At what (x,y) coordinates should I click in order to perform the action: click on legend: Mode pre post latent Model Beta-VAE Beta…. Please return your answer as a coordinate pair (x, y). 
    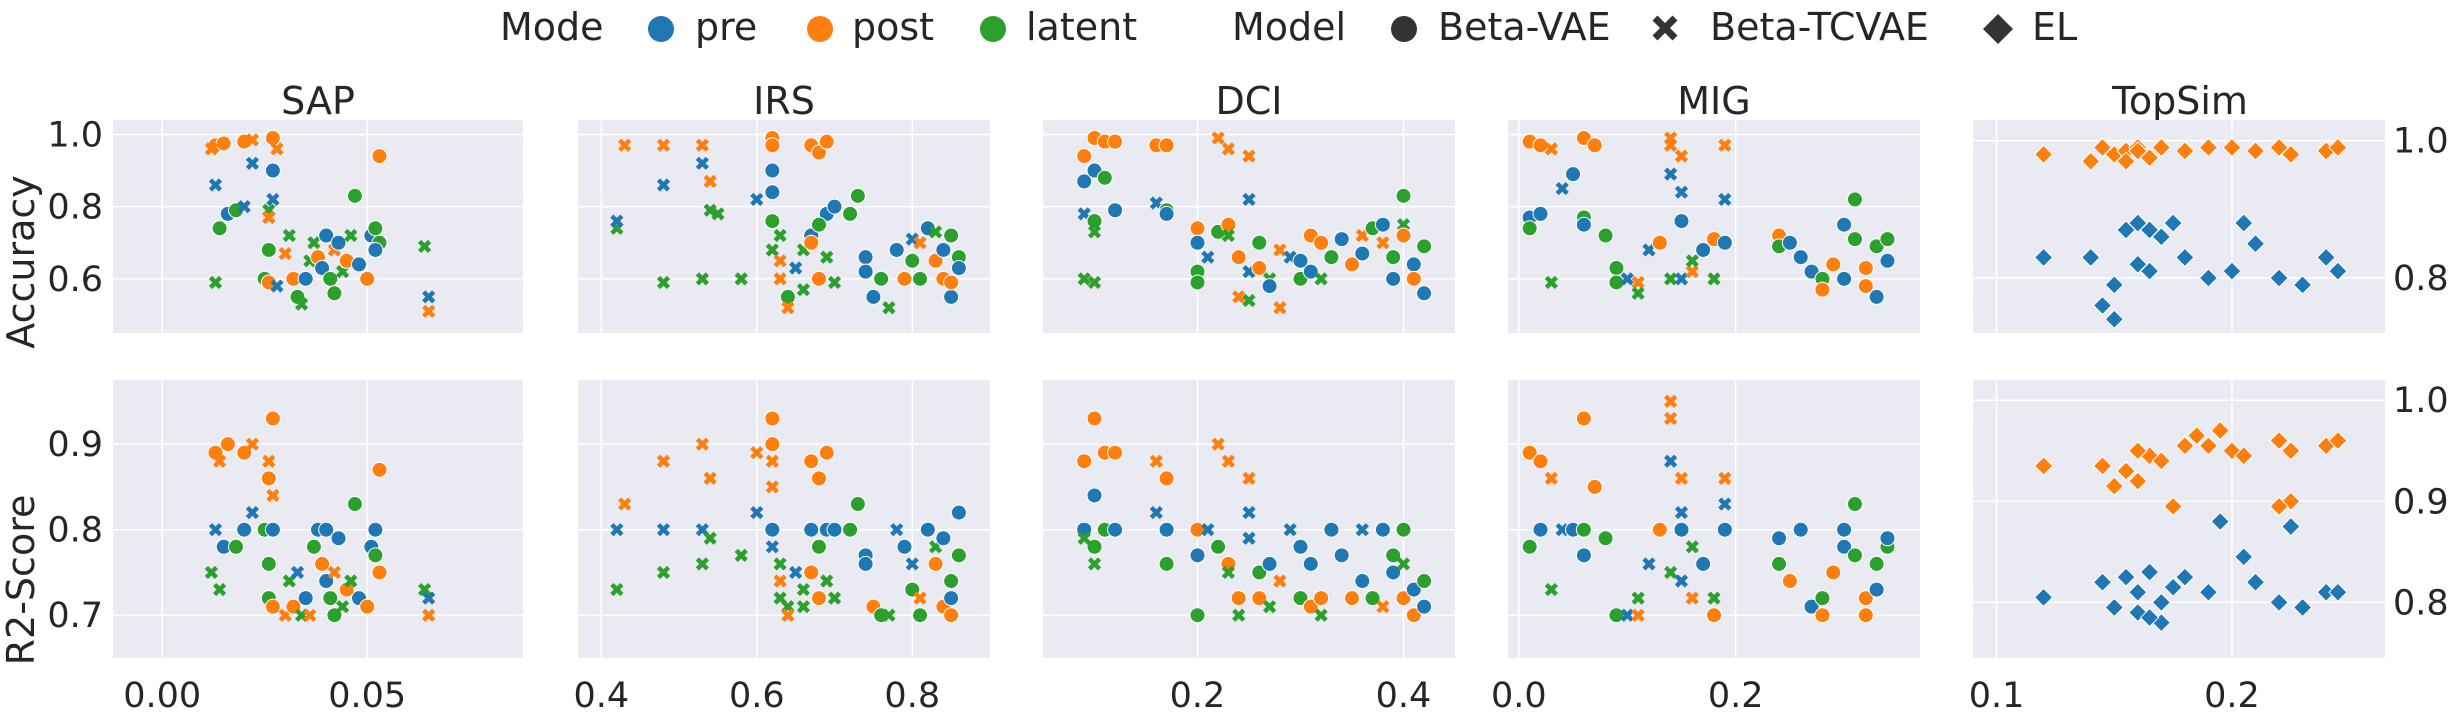
    Looking at the image, I should click on (1288, 27).